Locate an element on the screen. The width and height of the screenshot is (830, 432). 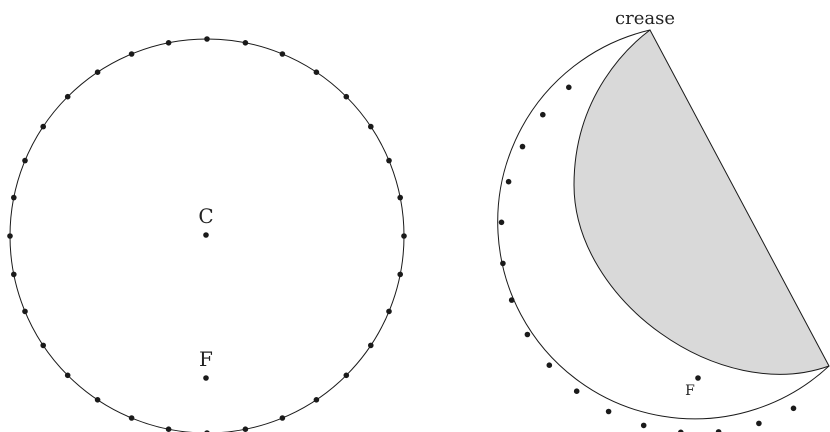
focus-point-left is located at coordinates (206, 378).